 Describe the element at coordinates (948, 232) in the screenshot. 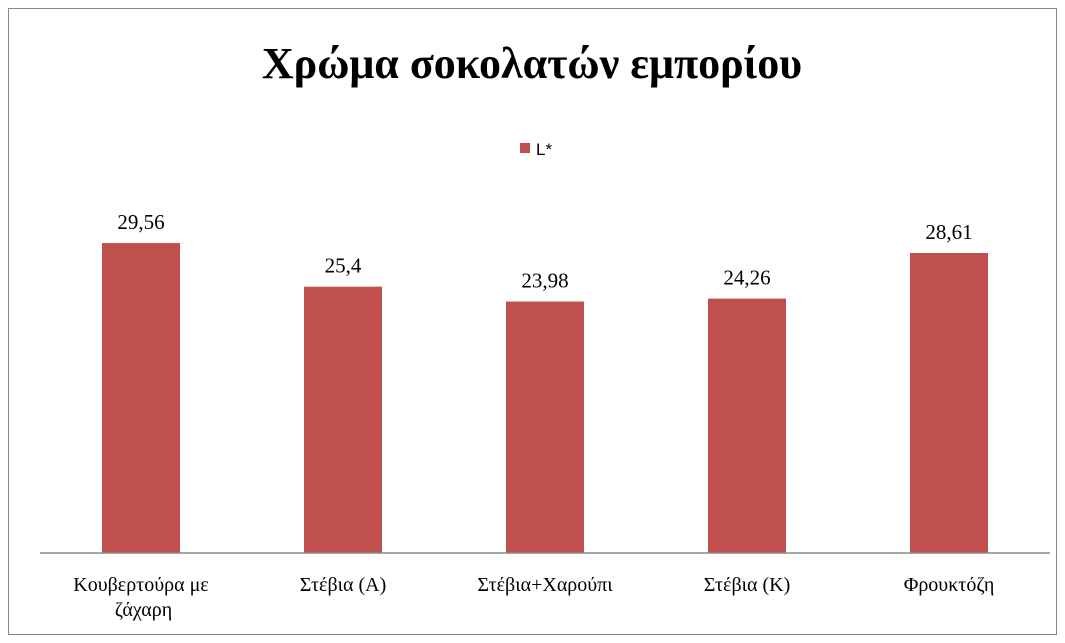

I see `data-label: 28,61` at that location.